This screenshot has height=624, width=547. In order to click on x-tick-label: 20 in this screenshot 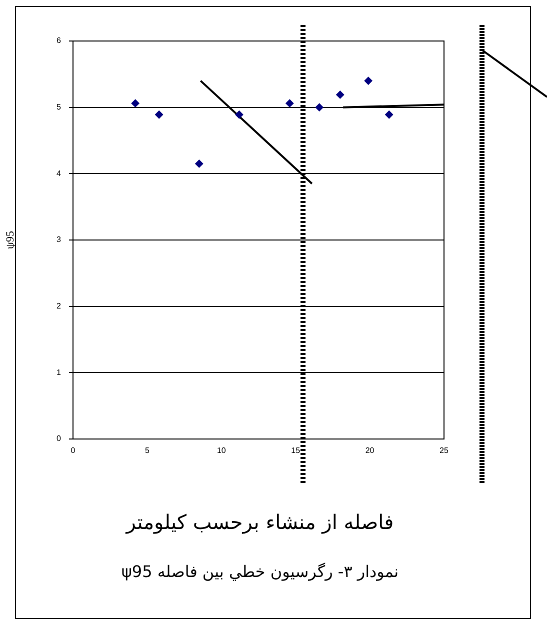, I will do `click(370, 451)`.